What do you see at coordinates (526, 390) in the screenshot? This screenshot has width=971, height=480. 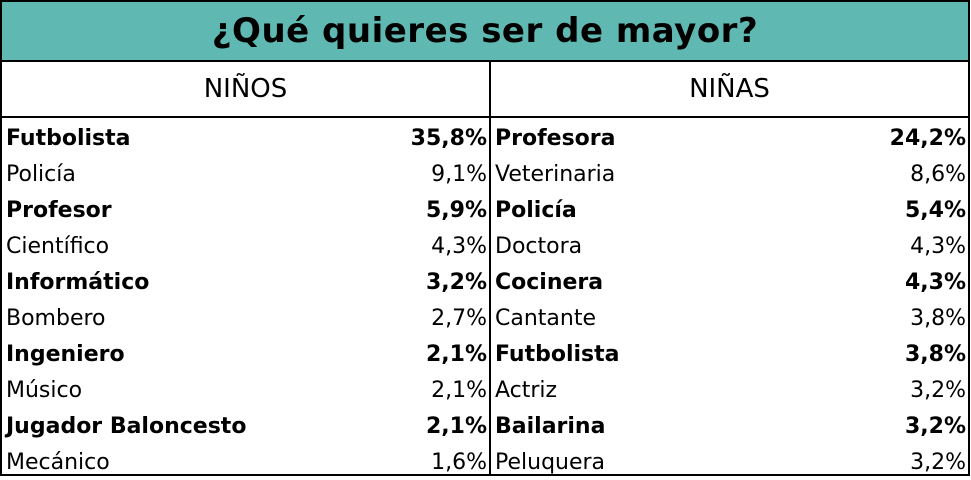 I see `row-name: Actriz` at bounding box center [526, 390].